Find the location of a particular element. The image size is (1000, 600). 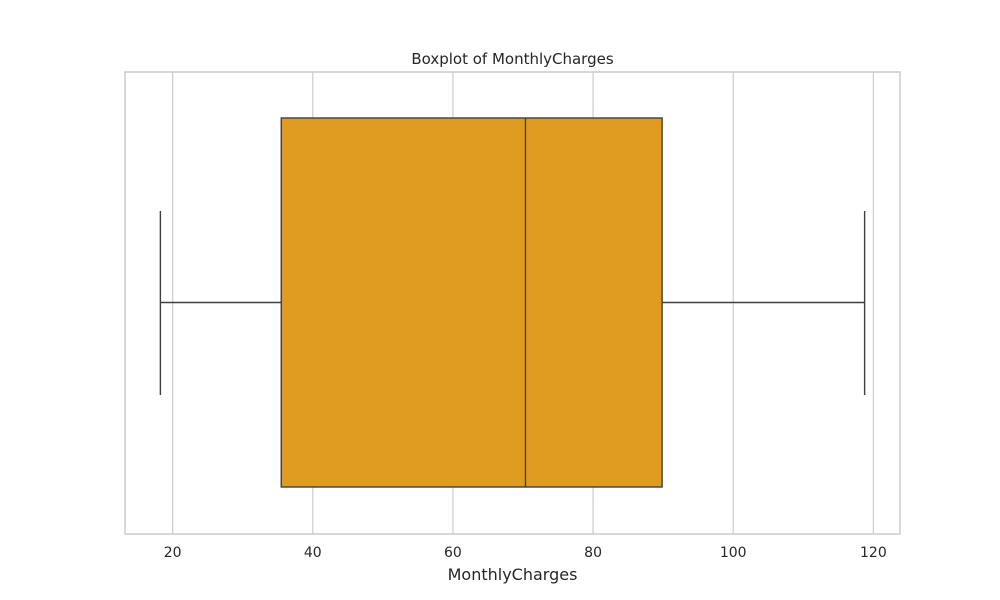

chart-title: Boxplot of MonthlyCharges is located at coordinates (512, 59).